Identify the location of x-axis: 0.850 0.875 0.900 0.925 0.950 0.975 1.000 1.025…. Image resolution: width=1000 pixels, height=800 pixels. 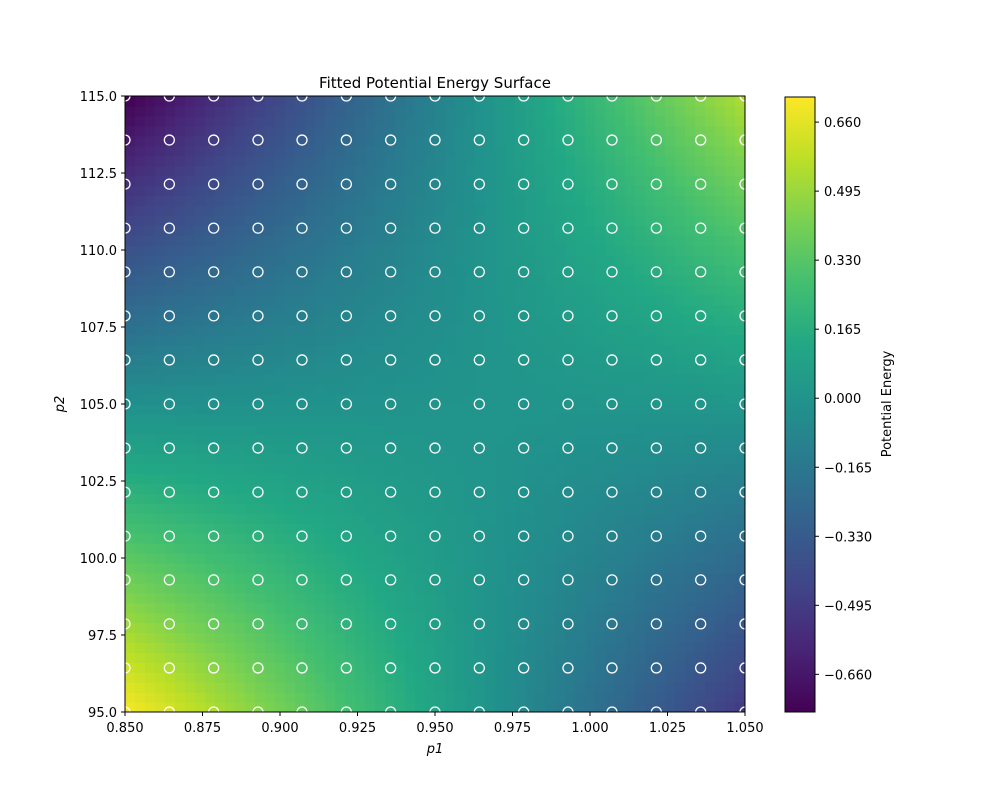
(435, 724).